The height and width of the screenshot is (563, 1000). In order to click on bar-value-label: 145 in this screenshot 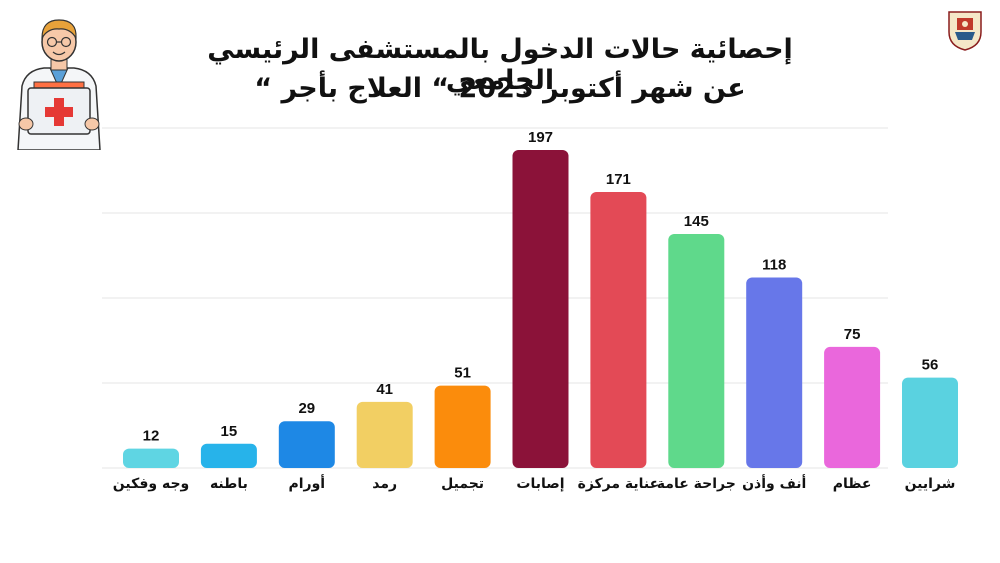, I will do `click(696, 221)`.